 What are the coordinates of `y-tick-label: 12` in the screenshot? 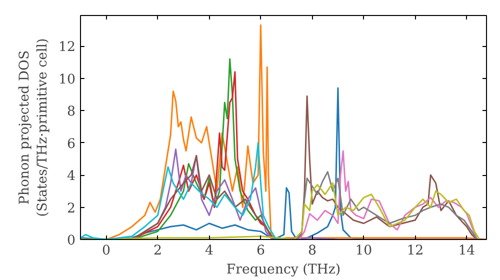 It's located at (67, 48).